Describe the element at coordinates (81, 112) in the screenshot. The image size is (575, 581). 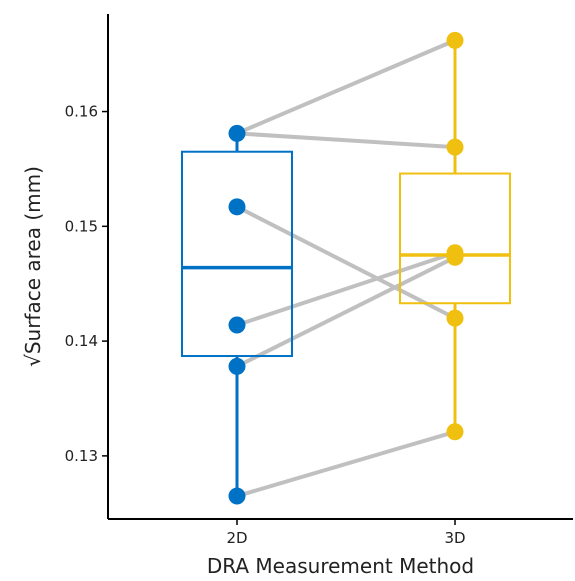
I see `y-tick-label: 0.16` at that location.